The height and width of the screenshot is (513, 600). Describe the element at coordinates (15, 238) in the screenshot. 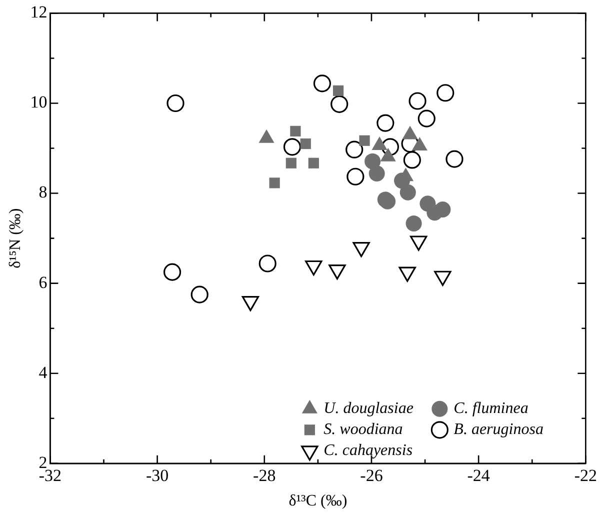

I see `y-axis-title: δ¹⁵N (‰)` at that location.